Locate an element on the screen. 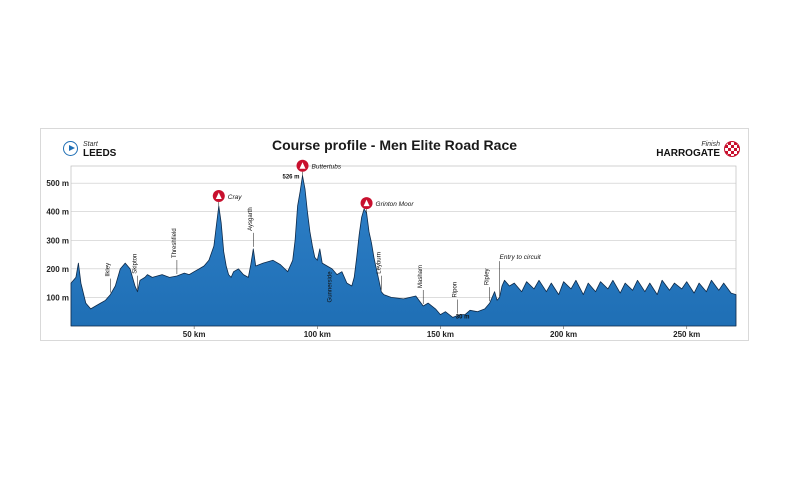 The width and height of the screenshot is (800, 484). entry-to-circuit-label: Entry to circuit is located at coordinates (521, 257).